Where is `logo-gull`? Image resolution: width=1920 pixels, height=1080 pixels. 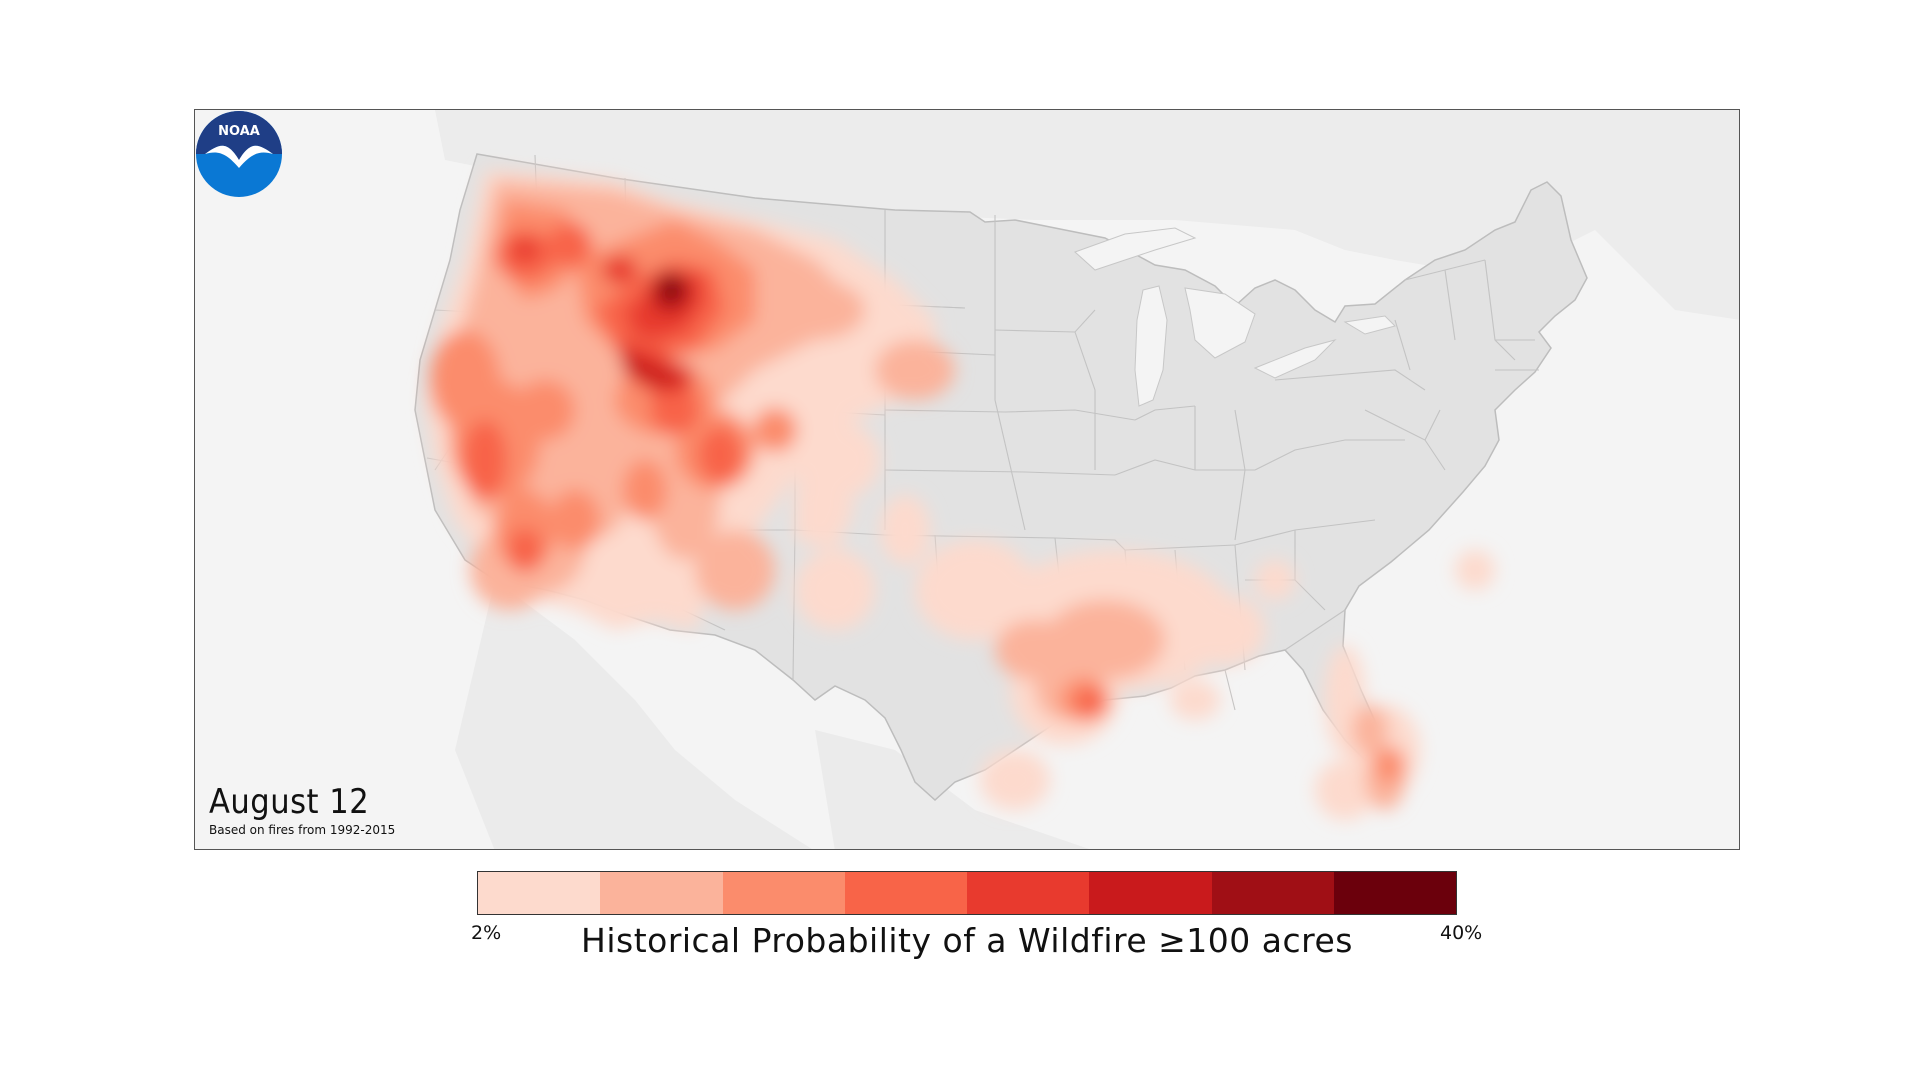 logo-gull is located at coordinates (239, 156).